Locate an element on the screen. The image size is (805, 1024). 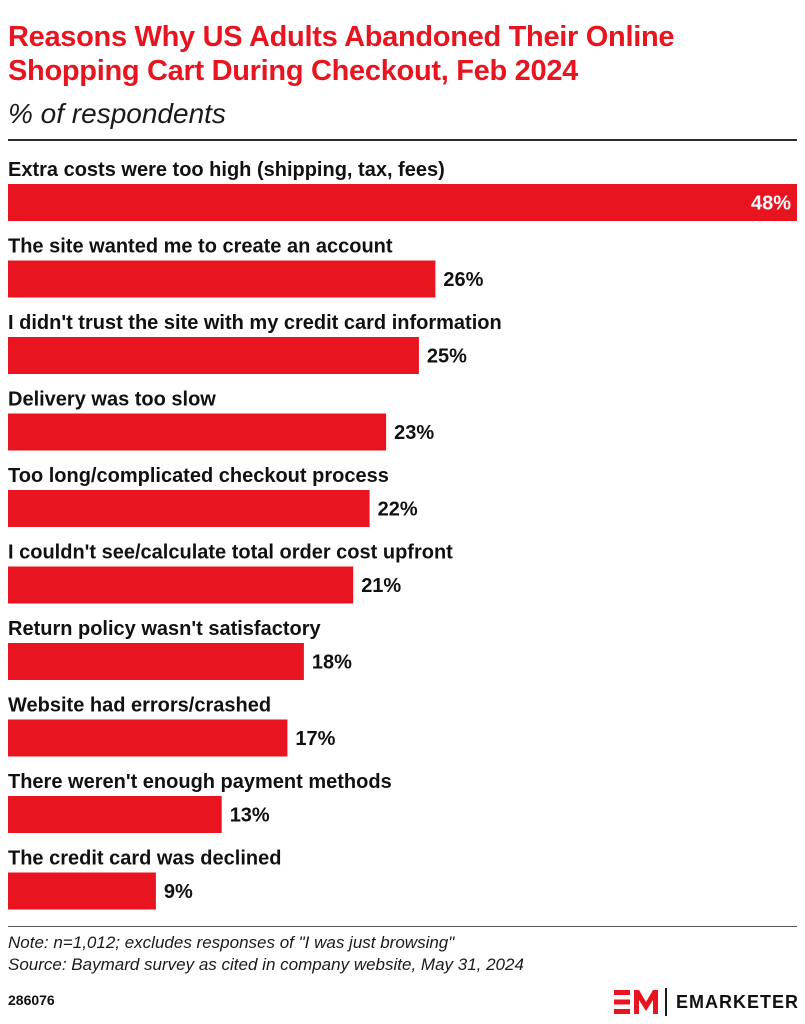
category-label: Too long/complicated checkout process is located at coordinates (198, 476).